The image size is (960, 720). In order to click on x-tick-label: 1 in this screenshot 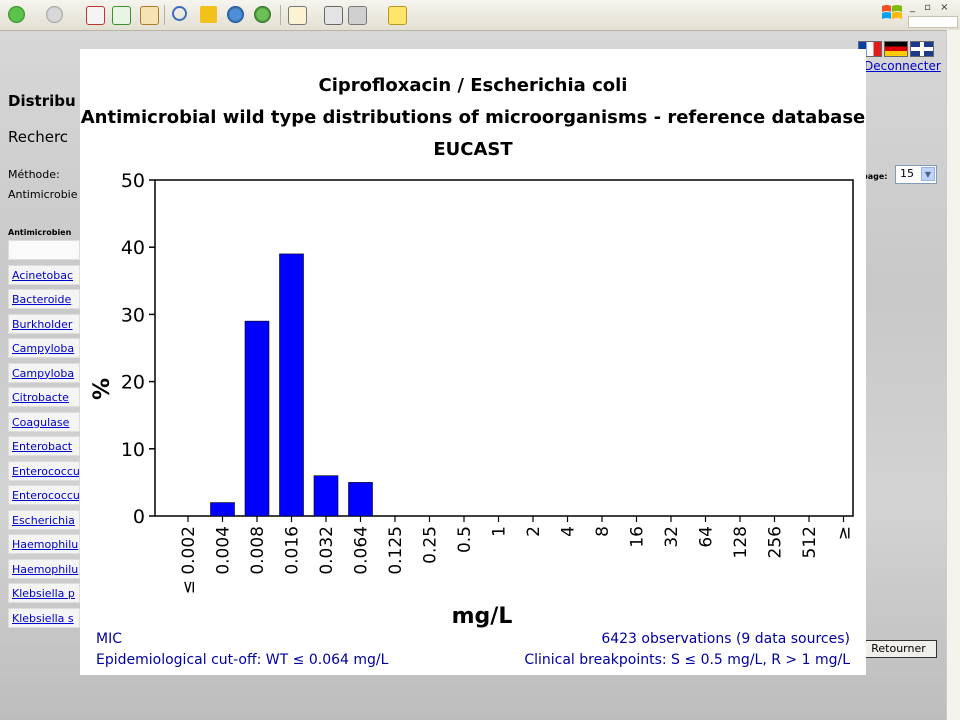, I will do `click(500, 531)`.